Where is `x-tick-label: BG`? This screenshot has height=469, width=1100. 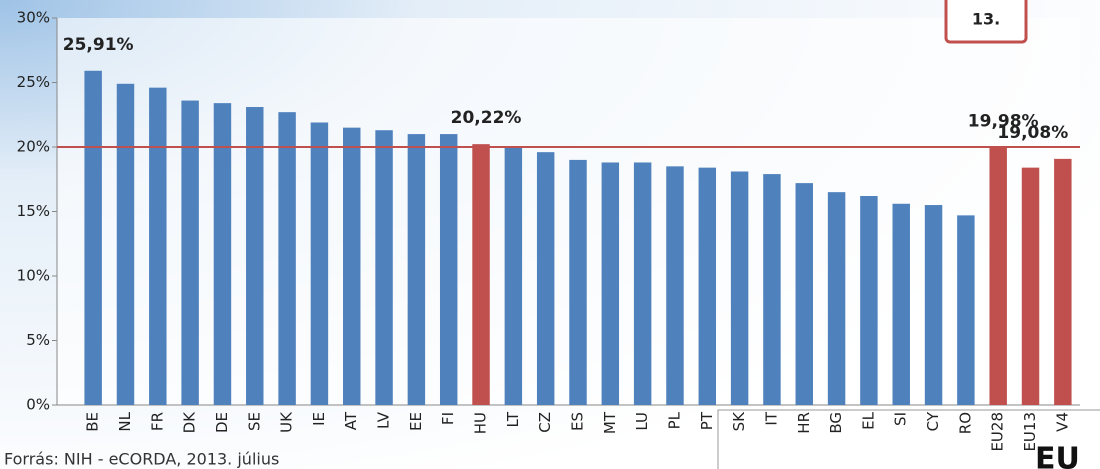
x-tick-label: BG is located at coordinates (836, 423).